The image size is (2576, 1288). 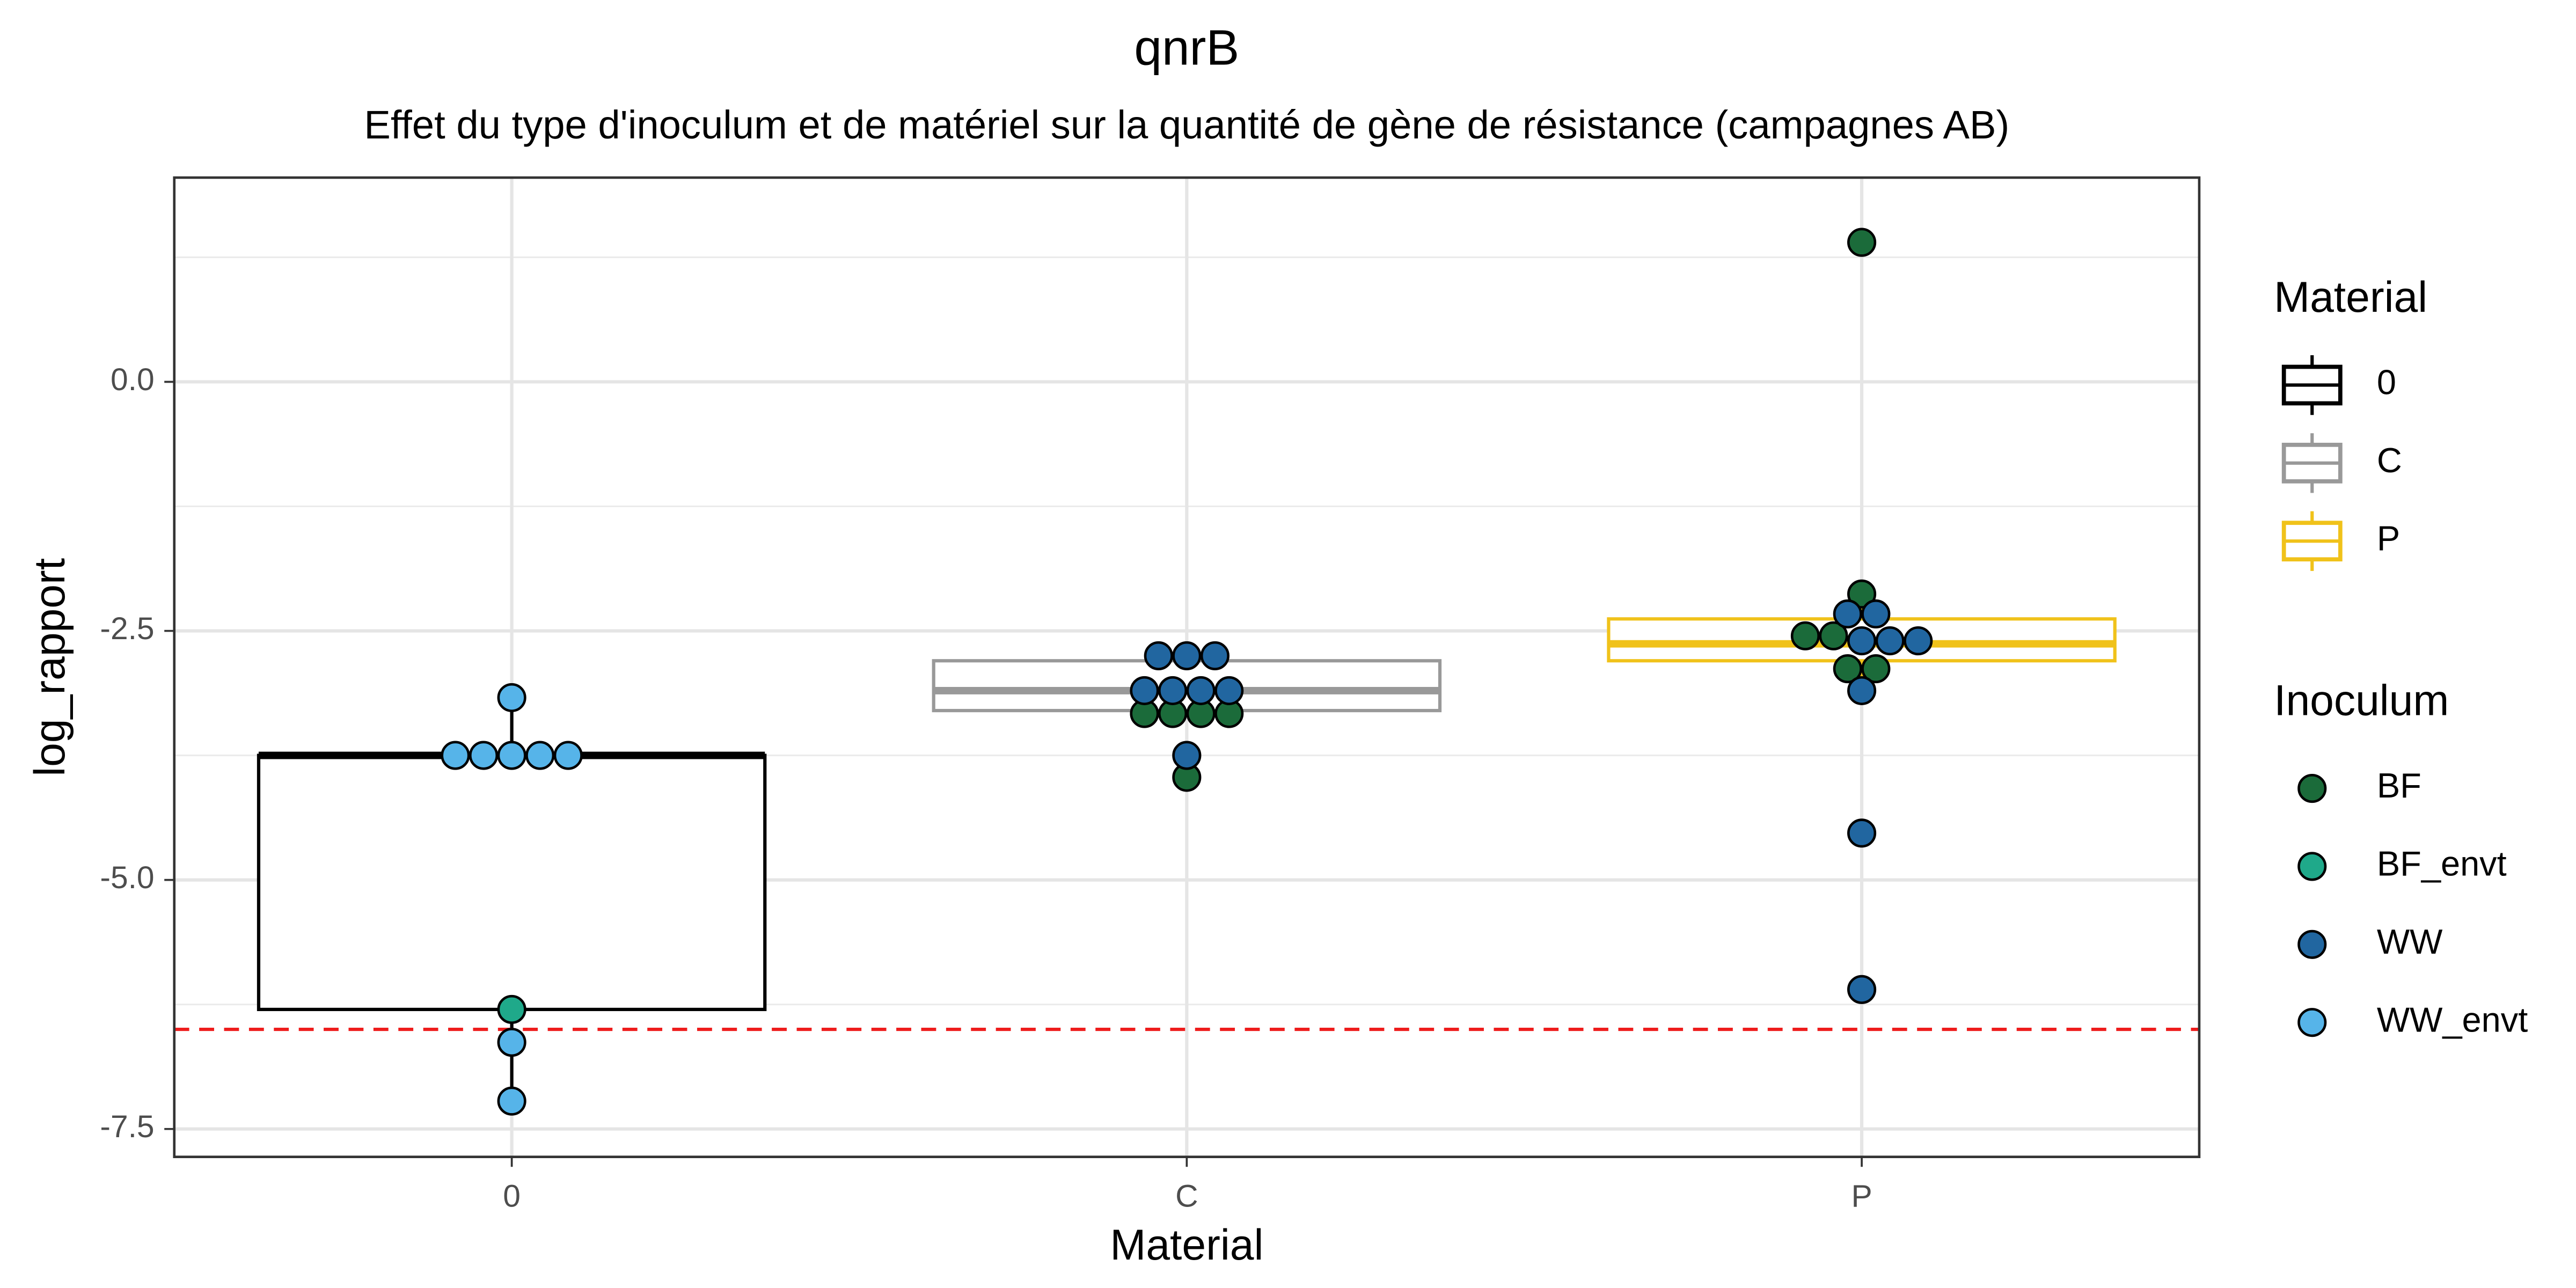 I want to click on y-tick-label: -2.5, so click(x=127, y=628).